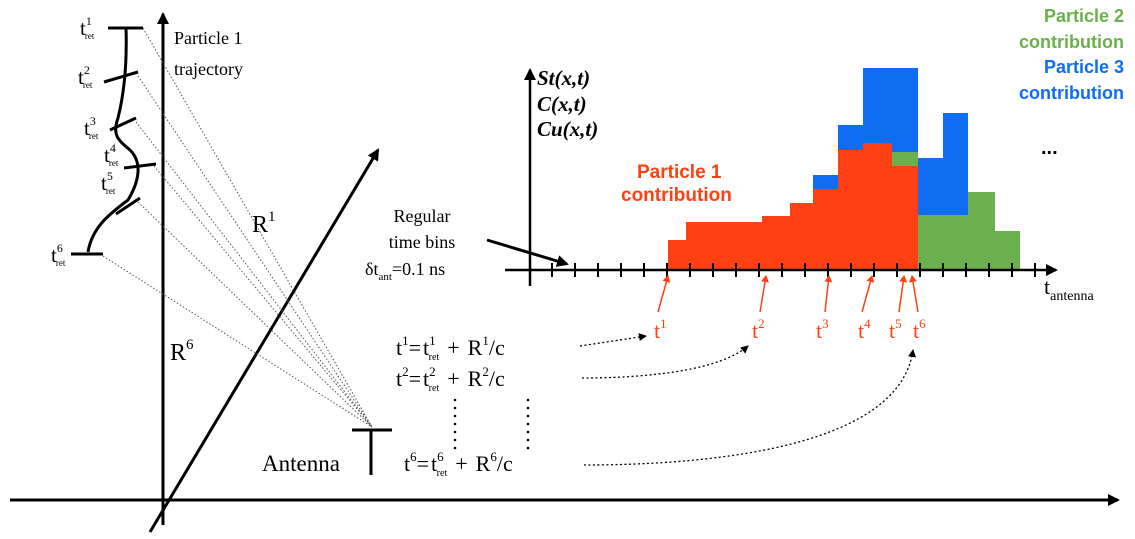  Describe the element at coordinates (822, 329) in the screenshot. I see `svg-text: t3` at that location.